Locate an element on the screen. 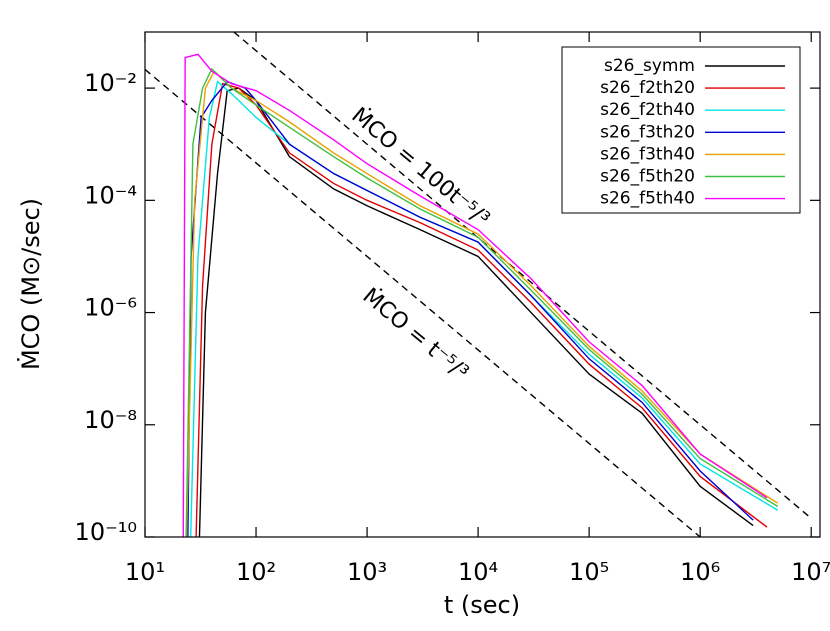  legend-label: s26_f5th40 is located at coordinates (647, 199).